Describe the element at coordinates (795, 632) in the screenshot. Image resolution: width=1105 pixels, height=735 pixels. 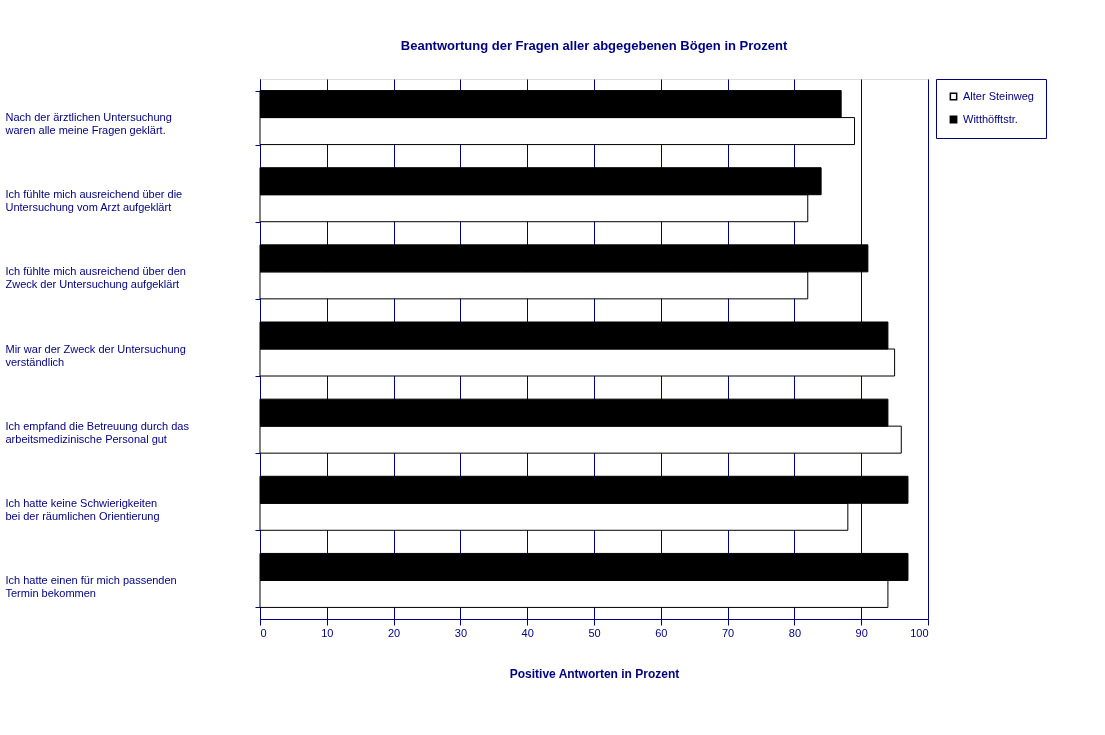
I see `x-tick-label: 80` at that location.